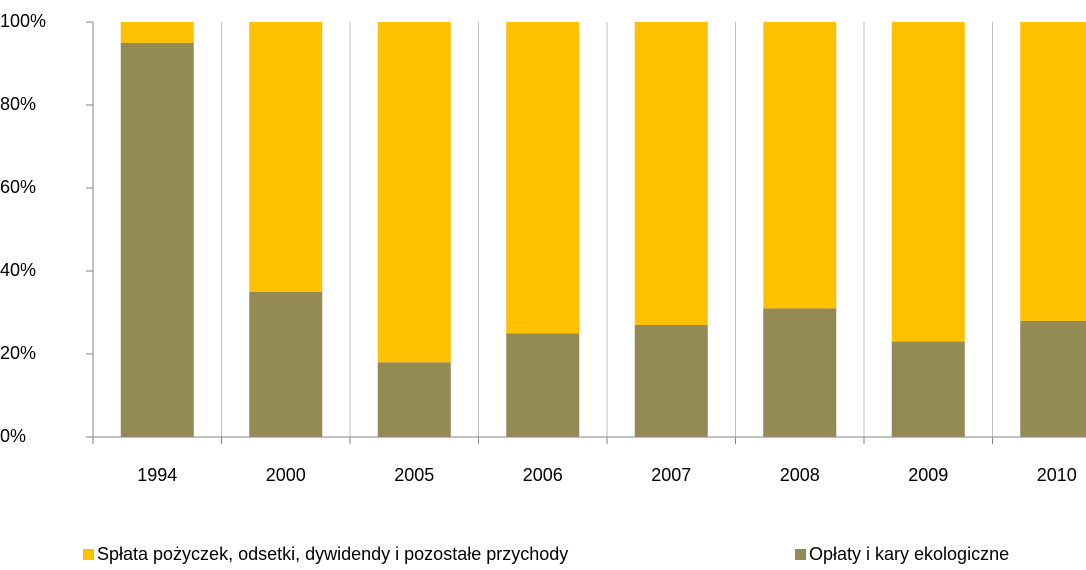 This screenshot has width=1086, height=570. What do you see at coordinates (286, 475) in the screenshot?
I see `x-tick-label: 2000` at bounding box center [286, 475].